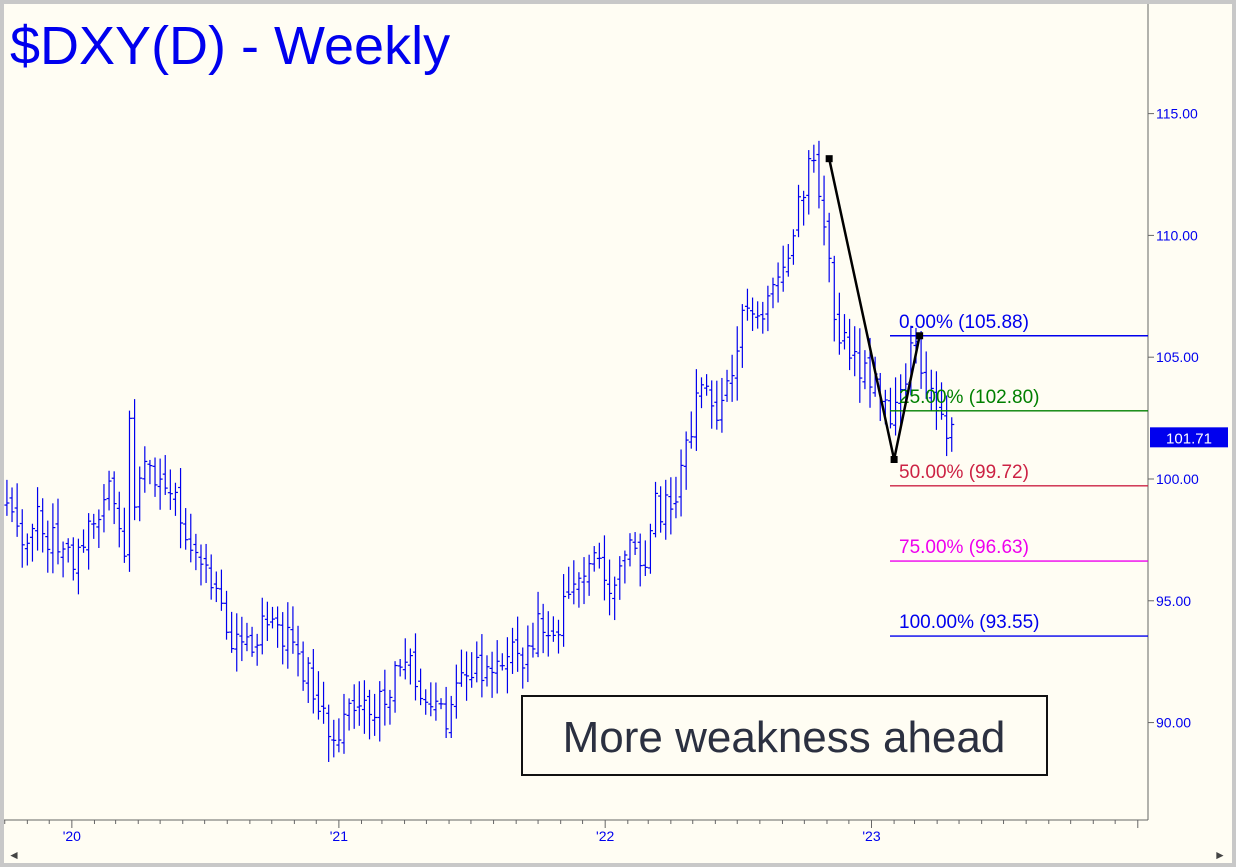 This screenshot has width=1236, height=867. What do you see at coordinates (72, 836) in the screenshot?
I see `x-tick-label: '20` at bounding box center [72, 836].